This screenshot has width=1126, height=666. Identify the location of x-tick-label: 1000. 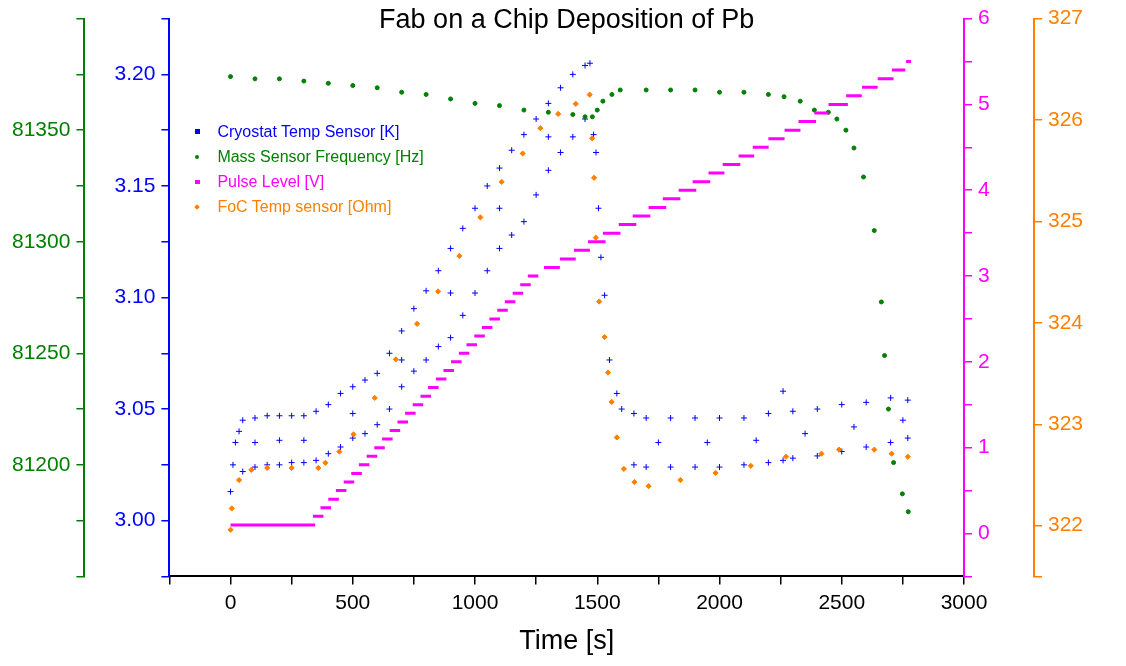
(475, 601).